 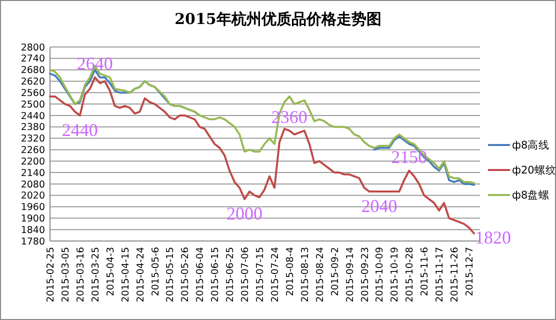 What do you see at coordinates (32, 139) in the screenshot?
I see `y-tick-label: 2320` at bounding box center [32, 139].